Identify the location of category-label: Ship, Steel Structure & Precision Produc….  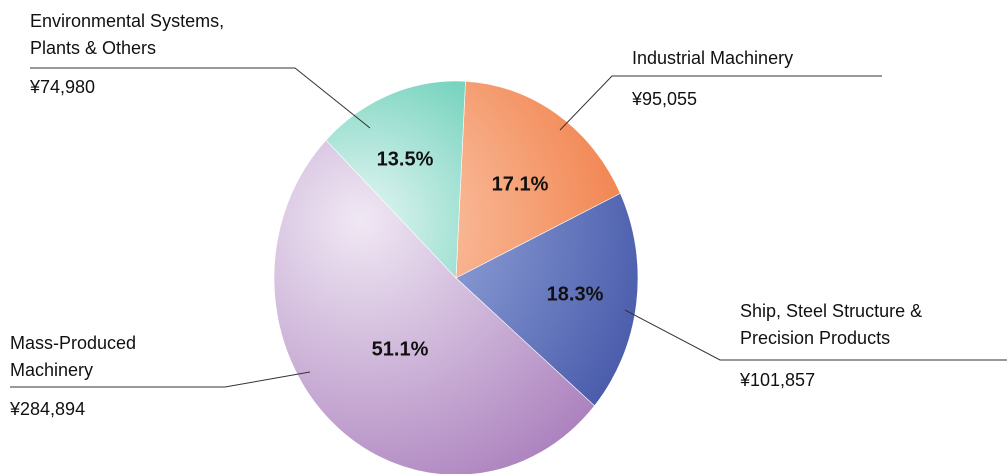
(831, 324).